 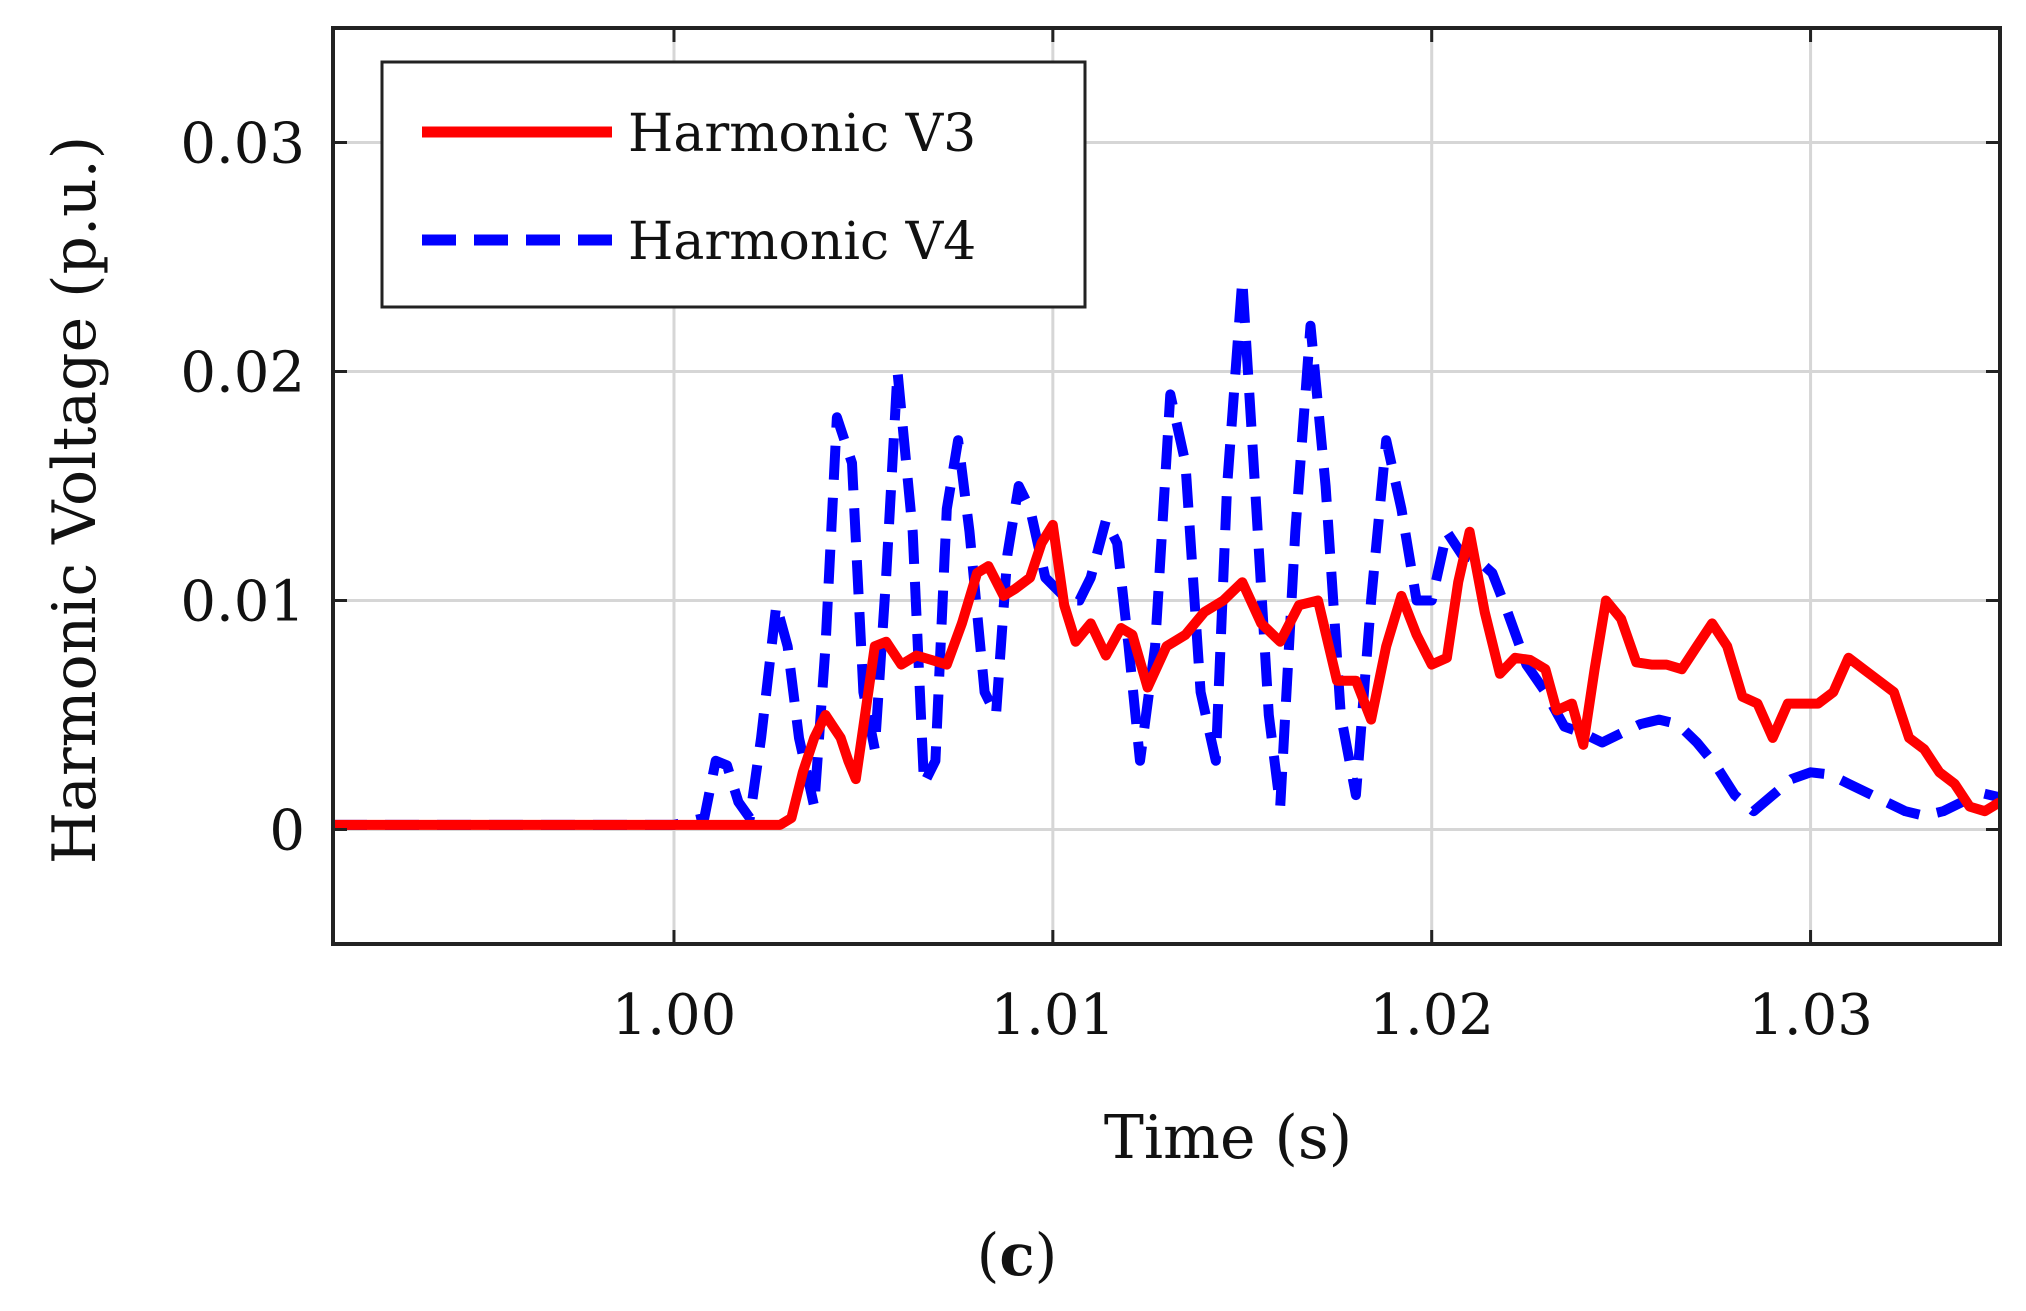 I want to click on y-tick-label: 0.03, so click(x=242, y=144).